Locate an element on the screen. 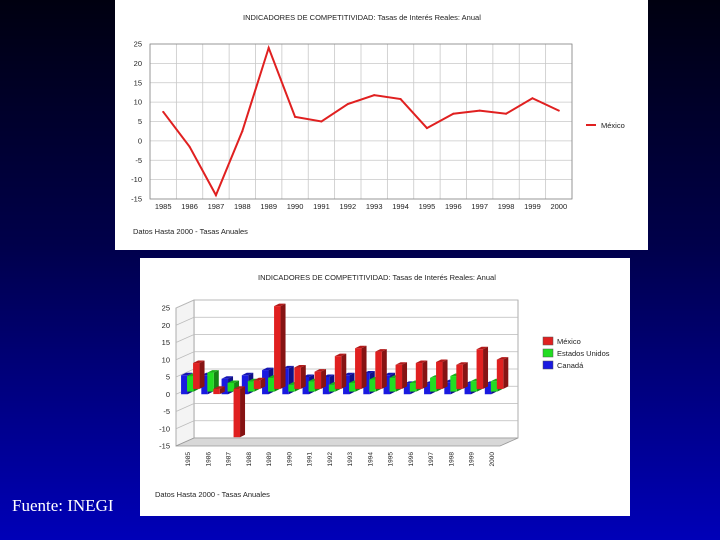 This screenshot has height=540, width=720. source-note: Fuente: INEGI is located at coordinates (63, 505).